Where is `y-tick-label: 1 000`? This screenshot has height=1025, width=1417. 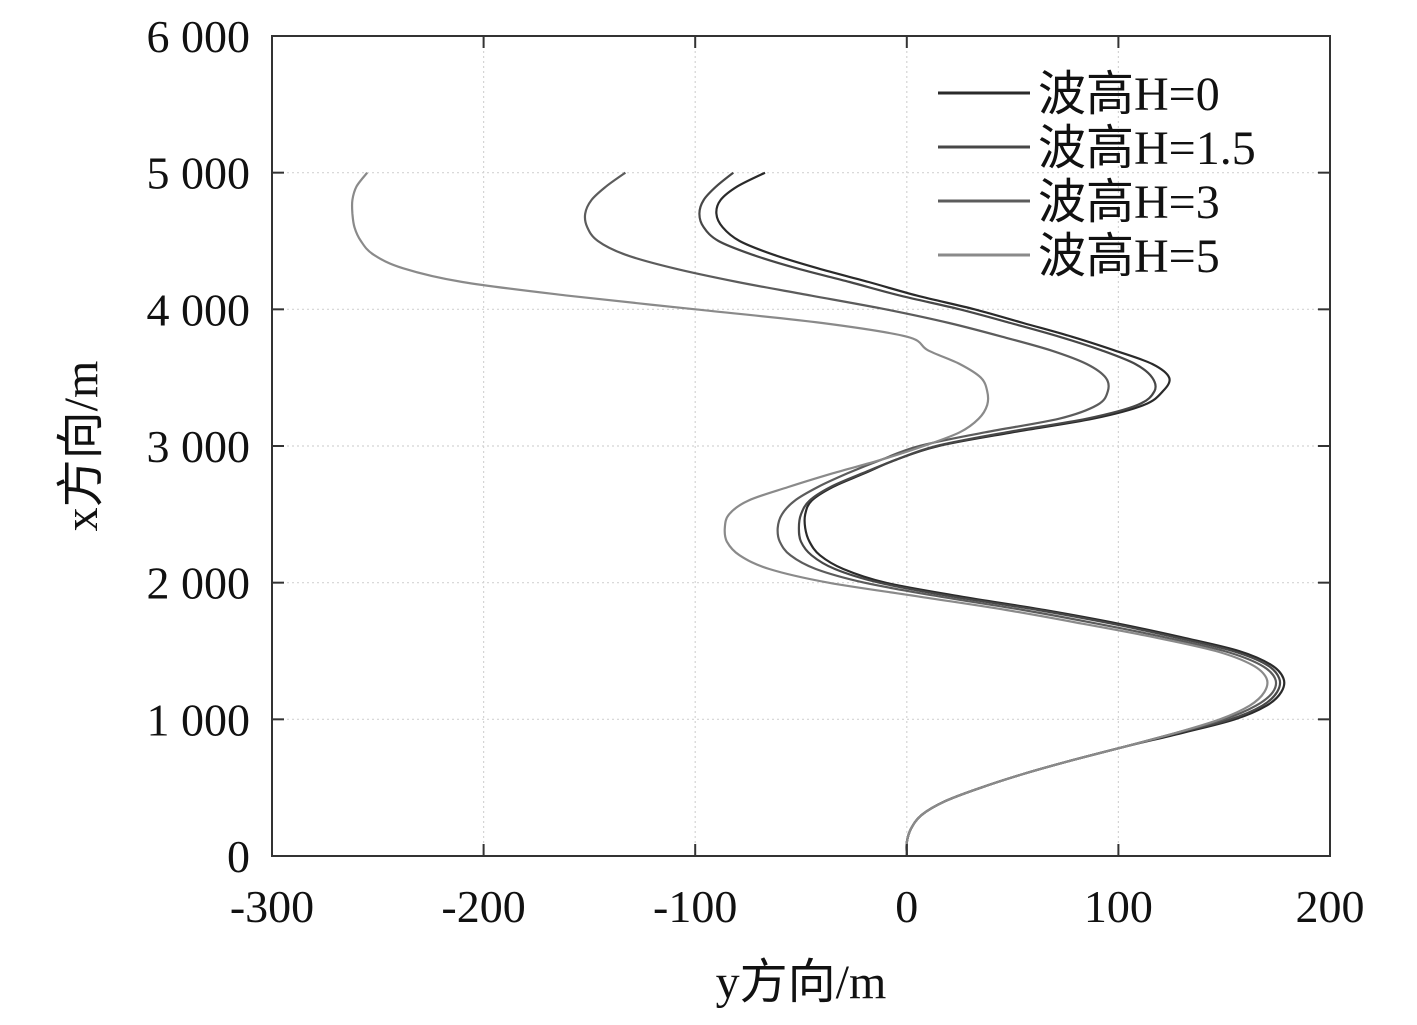 y-tick-label: 1 000 is located at coordinates (199, 719).